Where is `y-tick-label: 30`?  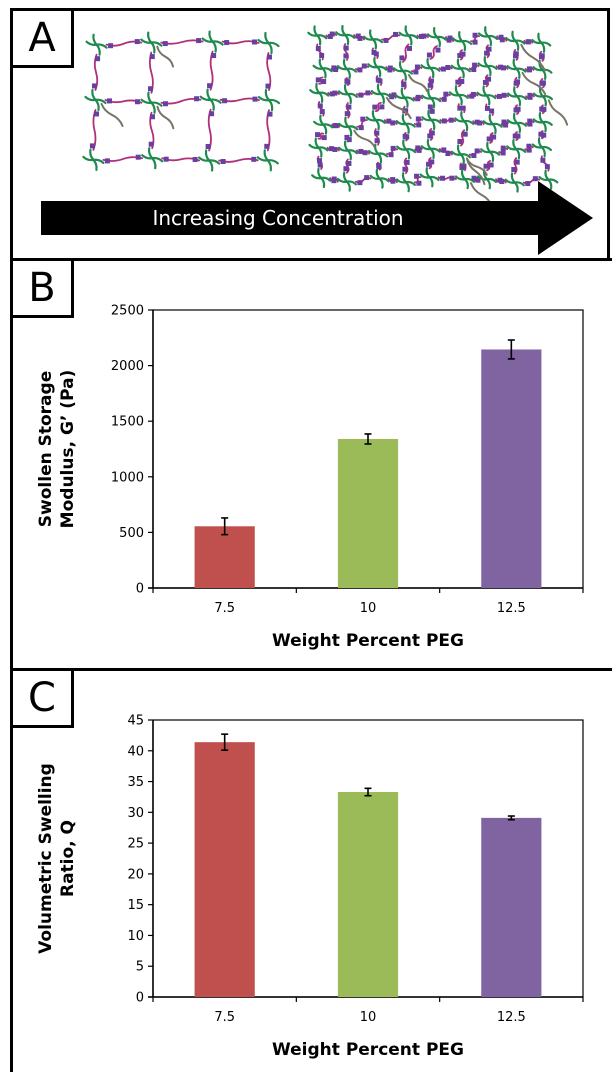 y-tick-label: 30 is located at coordinates (135, 813).